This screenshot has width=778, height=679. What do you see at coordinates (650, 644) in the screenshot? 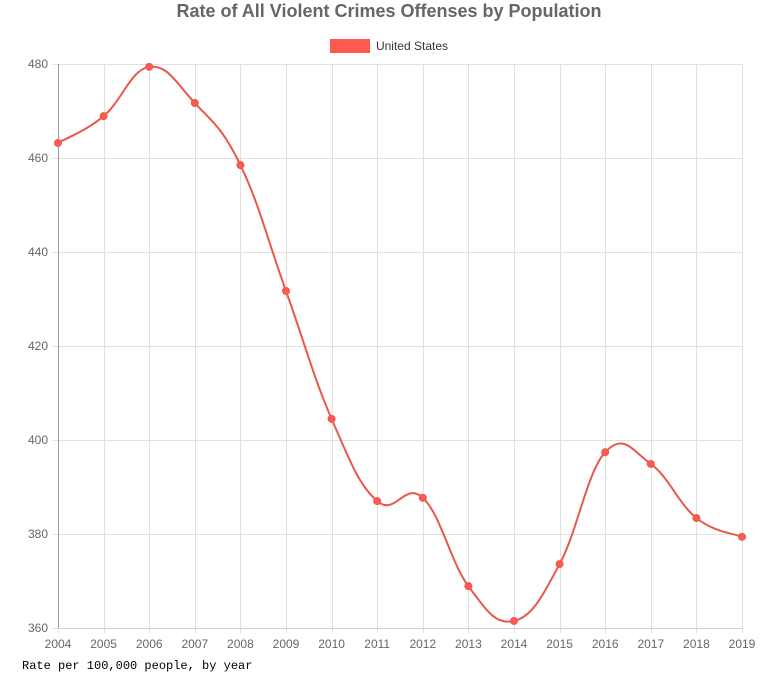
I see `x-tick-label: 2017` at bounding box center [650, 644].